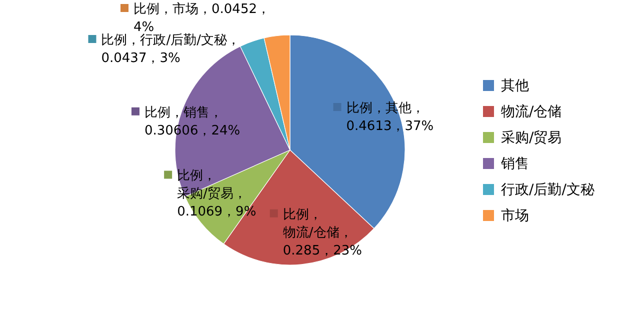 Image resolution: width=621 pixels, height=314 pixels. I want to click on legend-label: 物流/仓储, so click(531, 112).